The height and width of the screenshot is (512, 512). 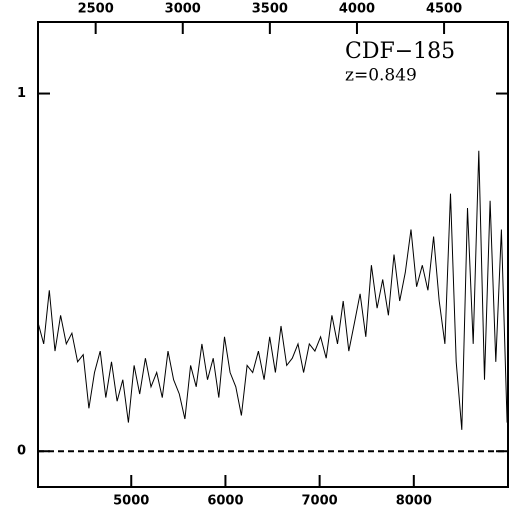 I want to click on y-tick-label: 0, so click(x=21, y=451).